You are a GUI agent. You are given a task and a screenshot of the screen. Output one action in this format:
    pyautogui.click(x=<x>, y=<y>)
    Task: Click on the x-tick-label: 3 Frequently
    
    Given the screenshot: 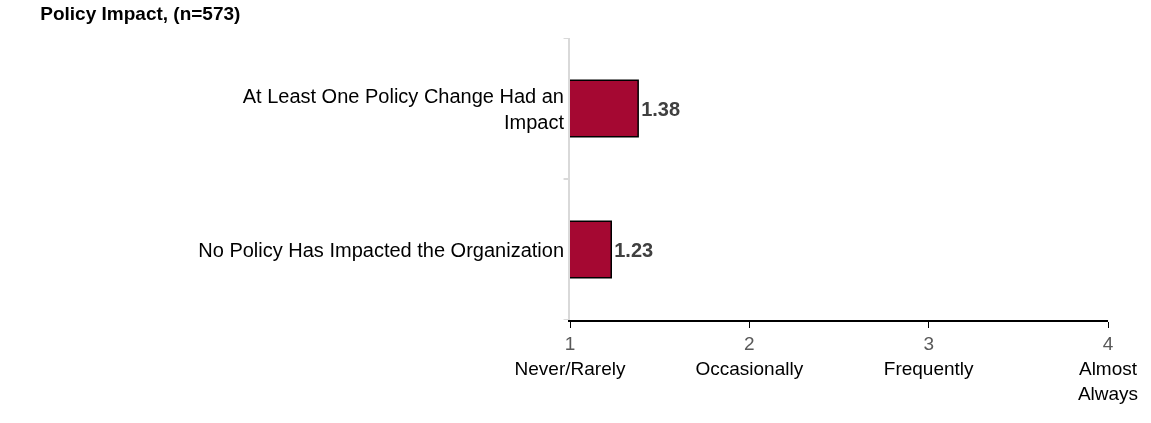 What is the action you would take?
    pyautogui.click(x=929, y=356)
    